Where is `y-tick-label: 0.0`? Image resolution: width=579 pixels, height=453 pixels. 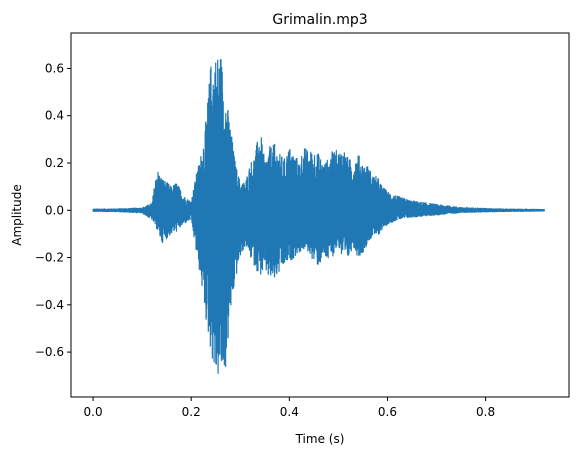
y-tick-label: 0.0 is located at coordinates (54, 210).